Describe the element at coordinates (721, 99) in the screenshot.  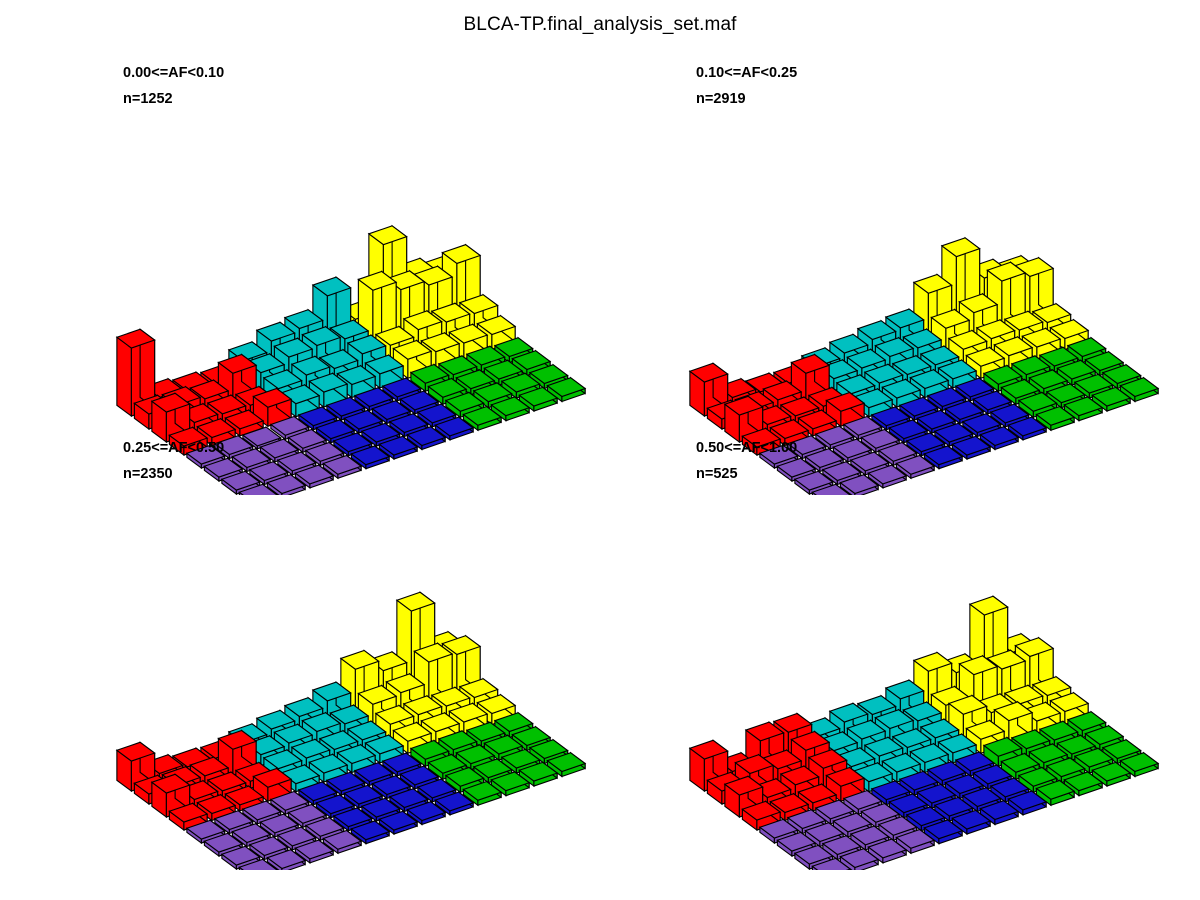
I see `panel-n-label: n=2919` at that location.